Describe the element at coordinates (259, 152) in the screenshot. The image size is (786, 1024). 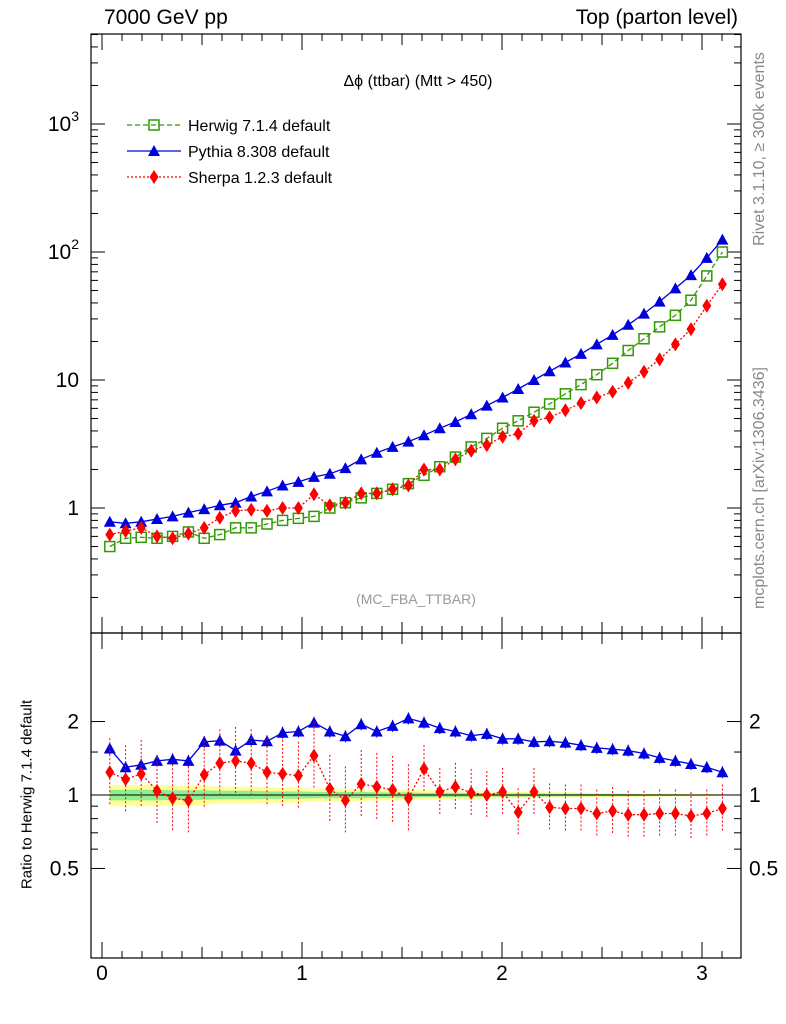
I see `pythia-legend-label: Pythia 8.308 default` at that location.